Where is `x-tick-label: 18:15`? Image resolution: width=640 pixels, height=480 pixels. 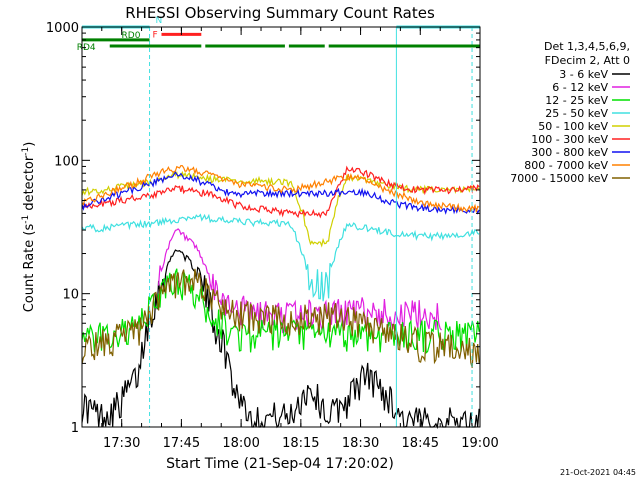 x-tick-label: 18:15 is located at coordinates (300, 443).